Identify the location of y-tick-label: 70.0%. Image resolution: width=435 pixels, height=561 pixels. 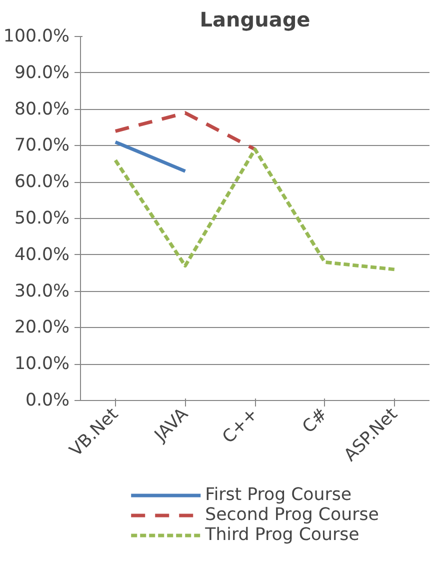
(42, 146).